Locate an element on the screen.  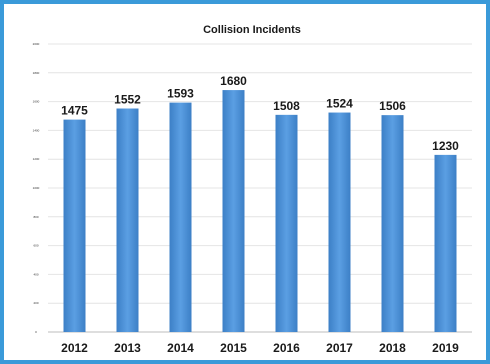
y-tick-label: 1600 is located at coordinates (36, 102).